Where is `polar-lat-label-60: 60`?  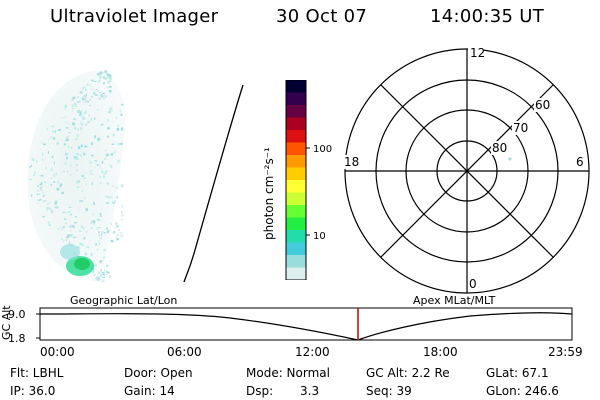
polar-lat-label-60: 60 is located at coordinates (542, 105).